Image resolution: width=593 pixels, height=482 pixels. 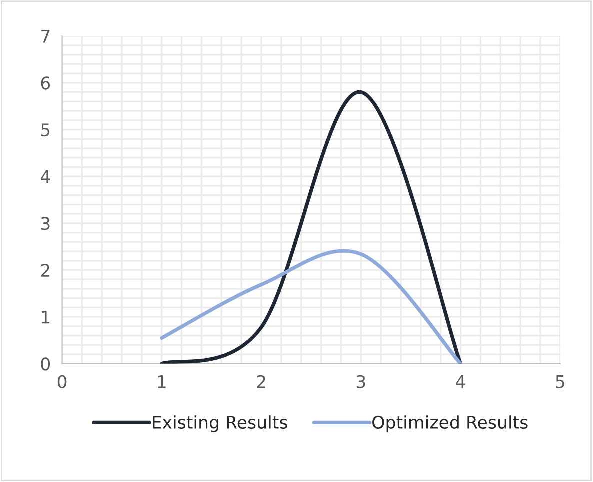 I want to click on x-tick-label: 1, so click(x=162, y=382).